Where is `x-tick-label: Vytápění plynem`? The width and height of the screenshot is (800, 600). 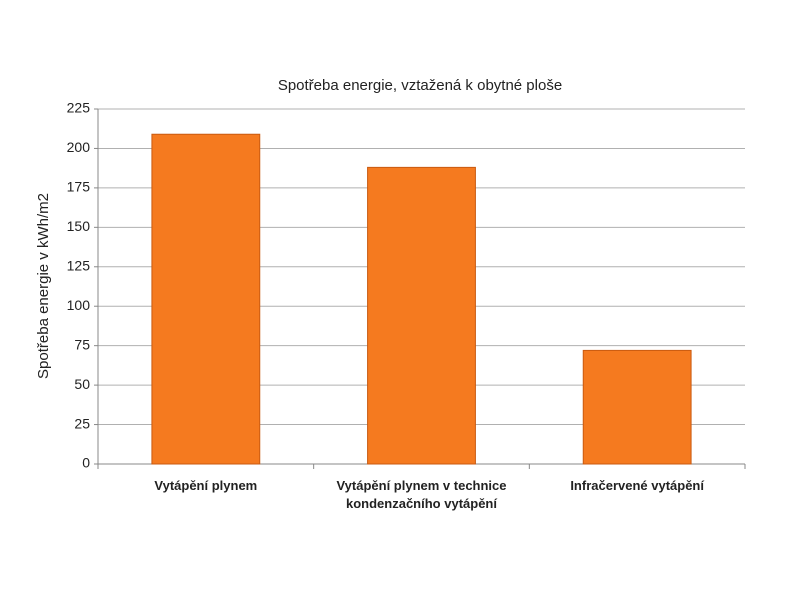 x-tick-label: Vytápění plynem is located at coordinates (206, 485).